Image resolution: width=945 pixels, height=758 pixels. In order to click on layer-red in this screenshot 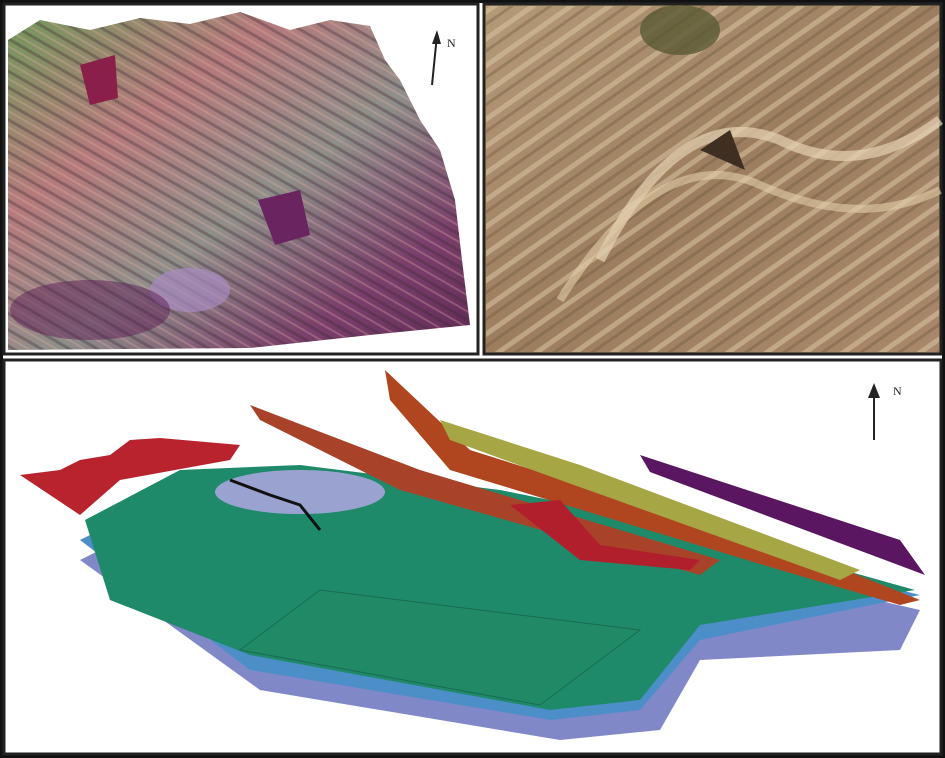, I will do `click(130, 476)`.